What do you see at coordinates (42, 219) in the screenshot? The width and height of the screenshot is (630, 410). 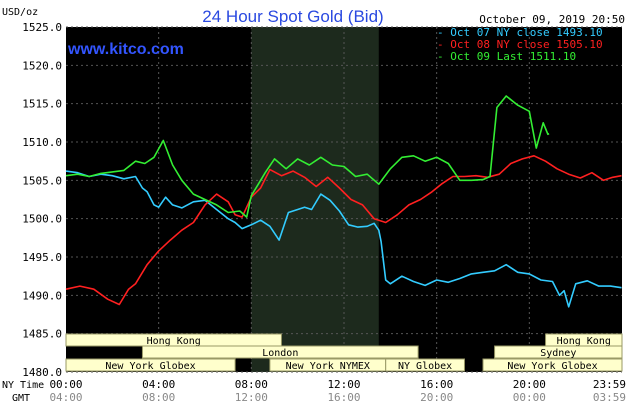 I see `y-tick-label: 1500.0` at bounding box center [42, 219].